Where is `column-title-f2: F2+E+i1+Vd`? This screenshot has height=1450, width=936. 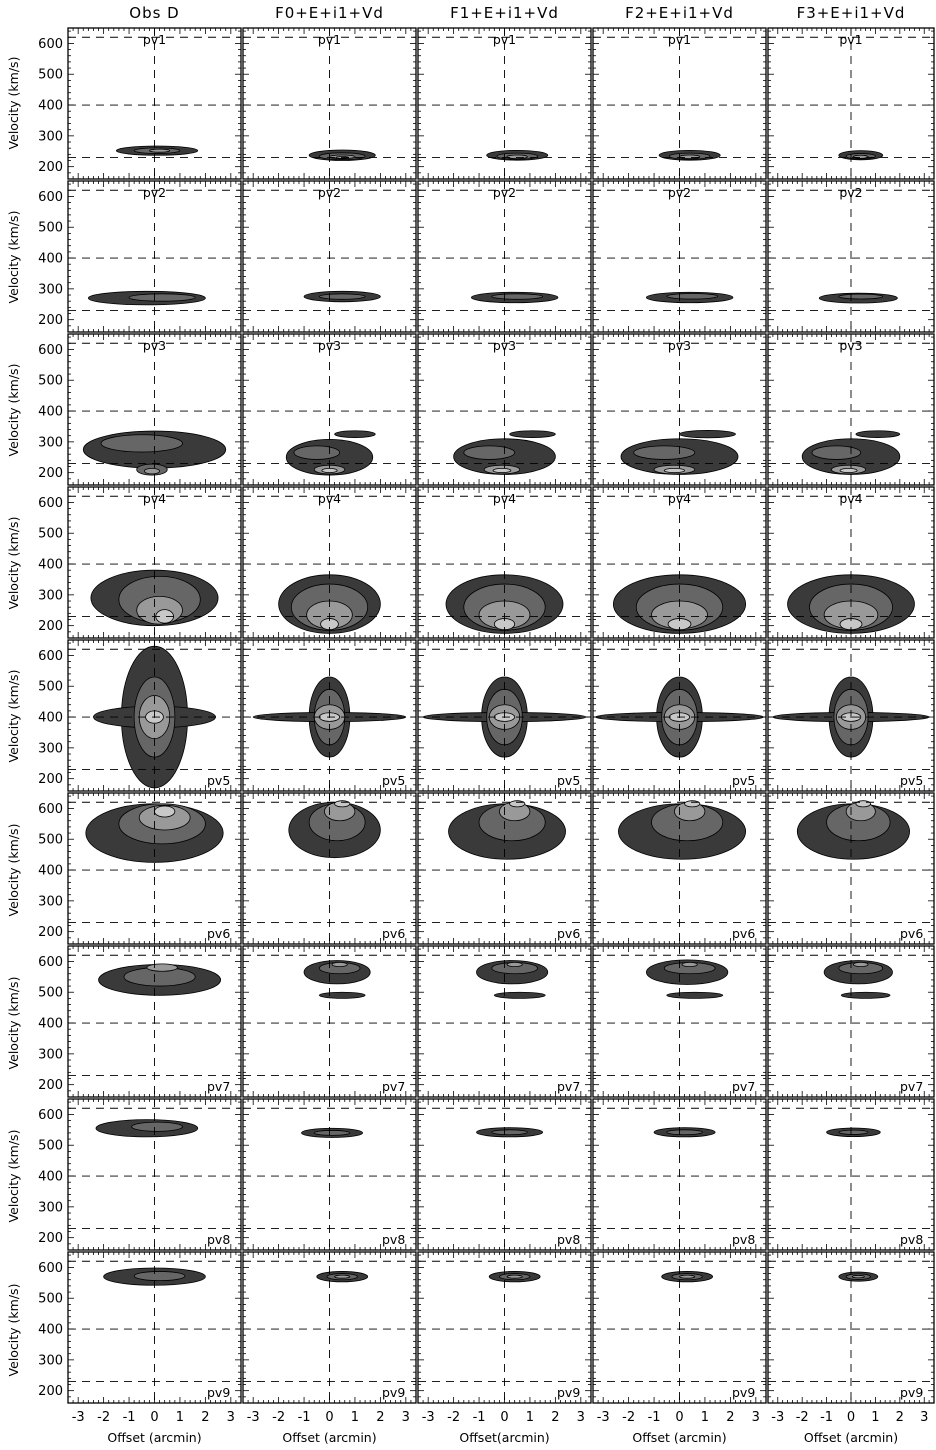 column-title-f2: F2+E+i1+Vd is located at coordinates (679, 13).